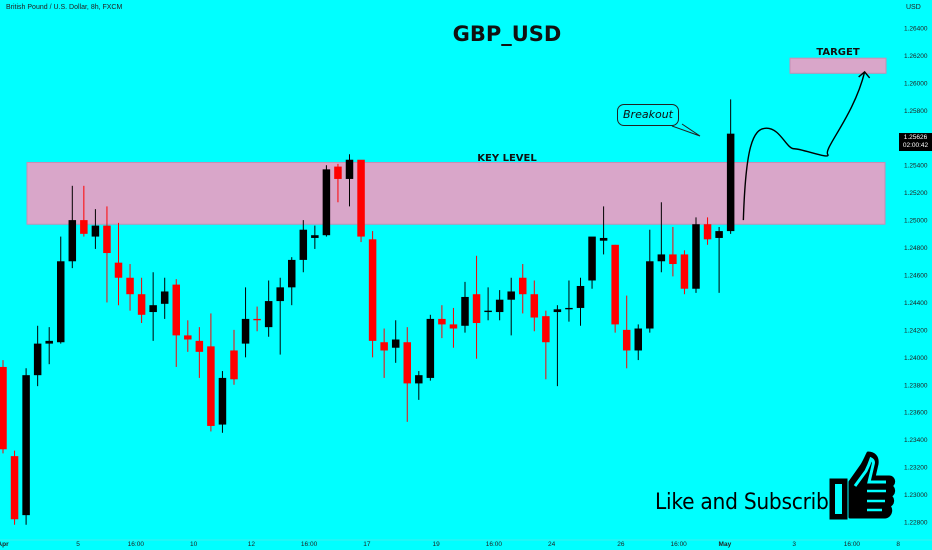 This screenshot has height=550, width=932. Describe the element at coordinates (552, 544) in the screenshot. I see `x-tick-label: 24` at that location.